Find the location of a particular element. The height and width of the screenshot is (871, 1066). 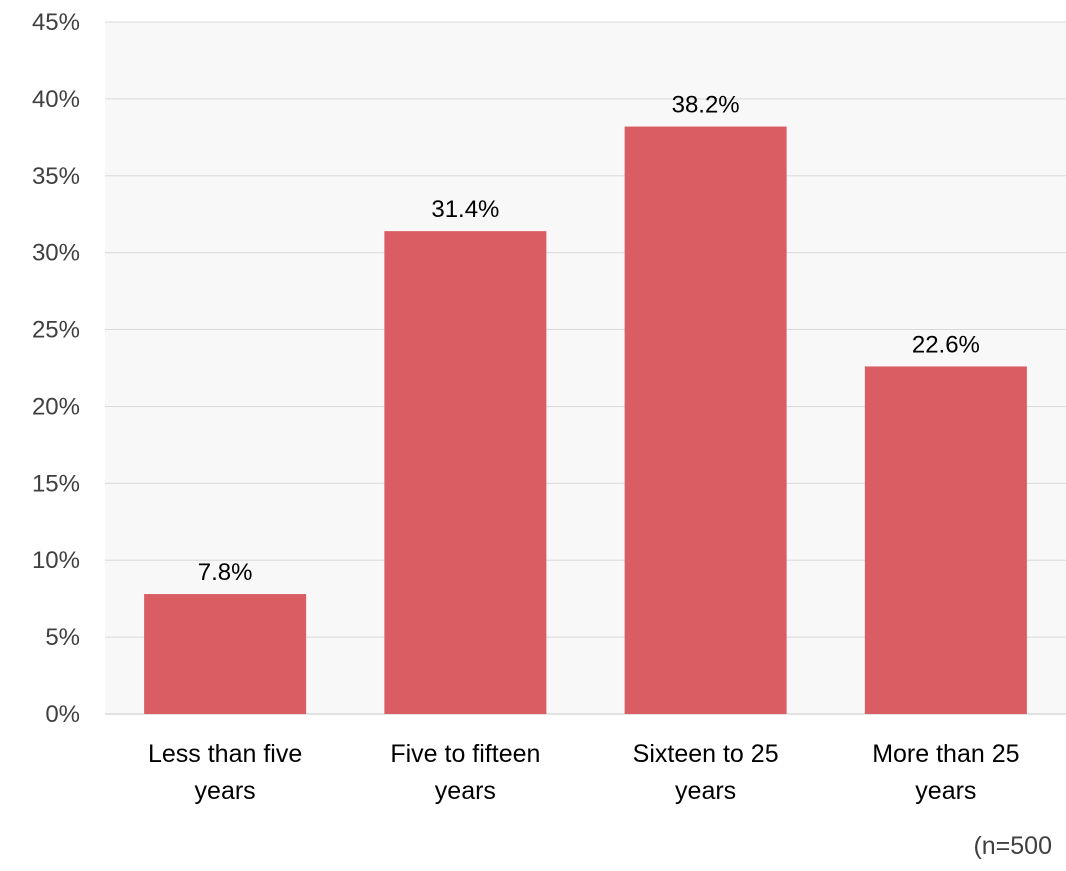

y-tick-label: 35% is located at coordinates (56, 176).